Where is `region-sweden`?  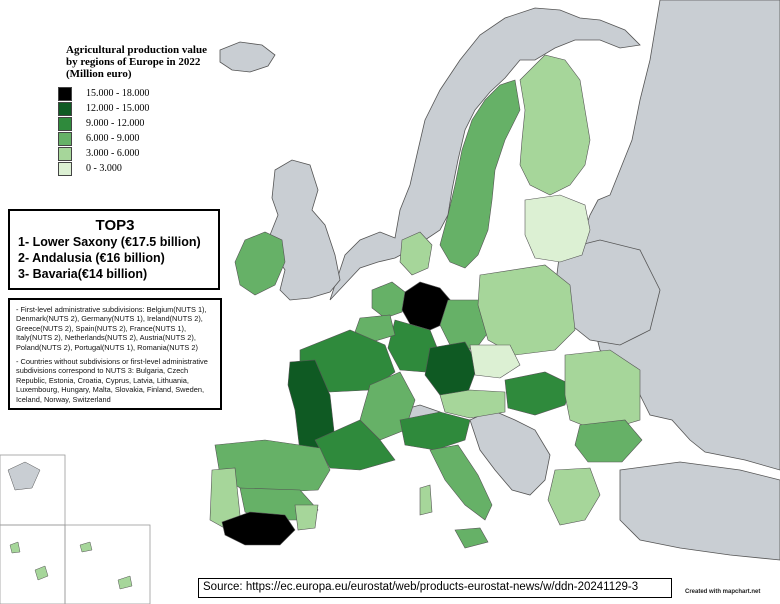 region-sweden is located at coordinates (480, 174).